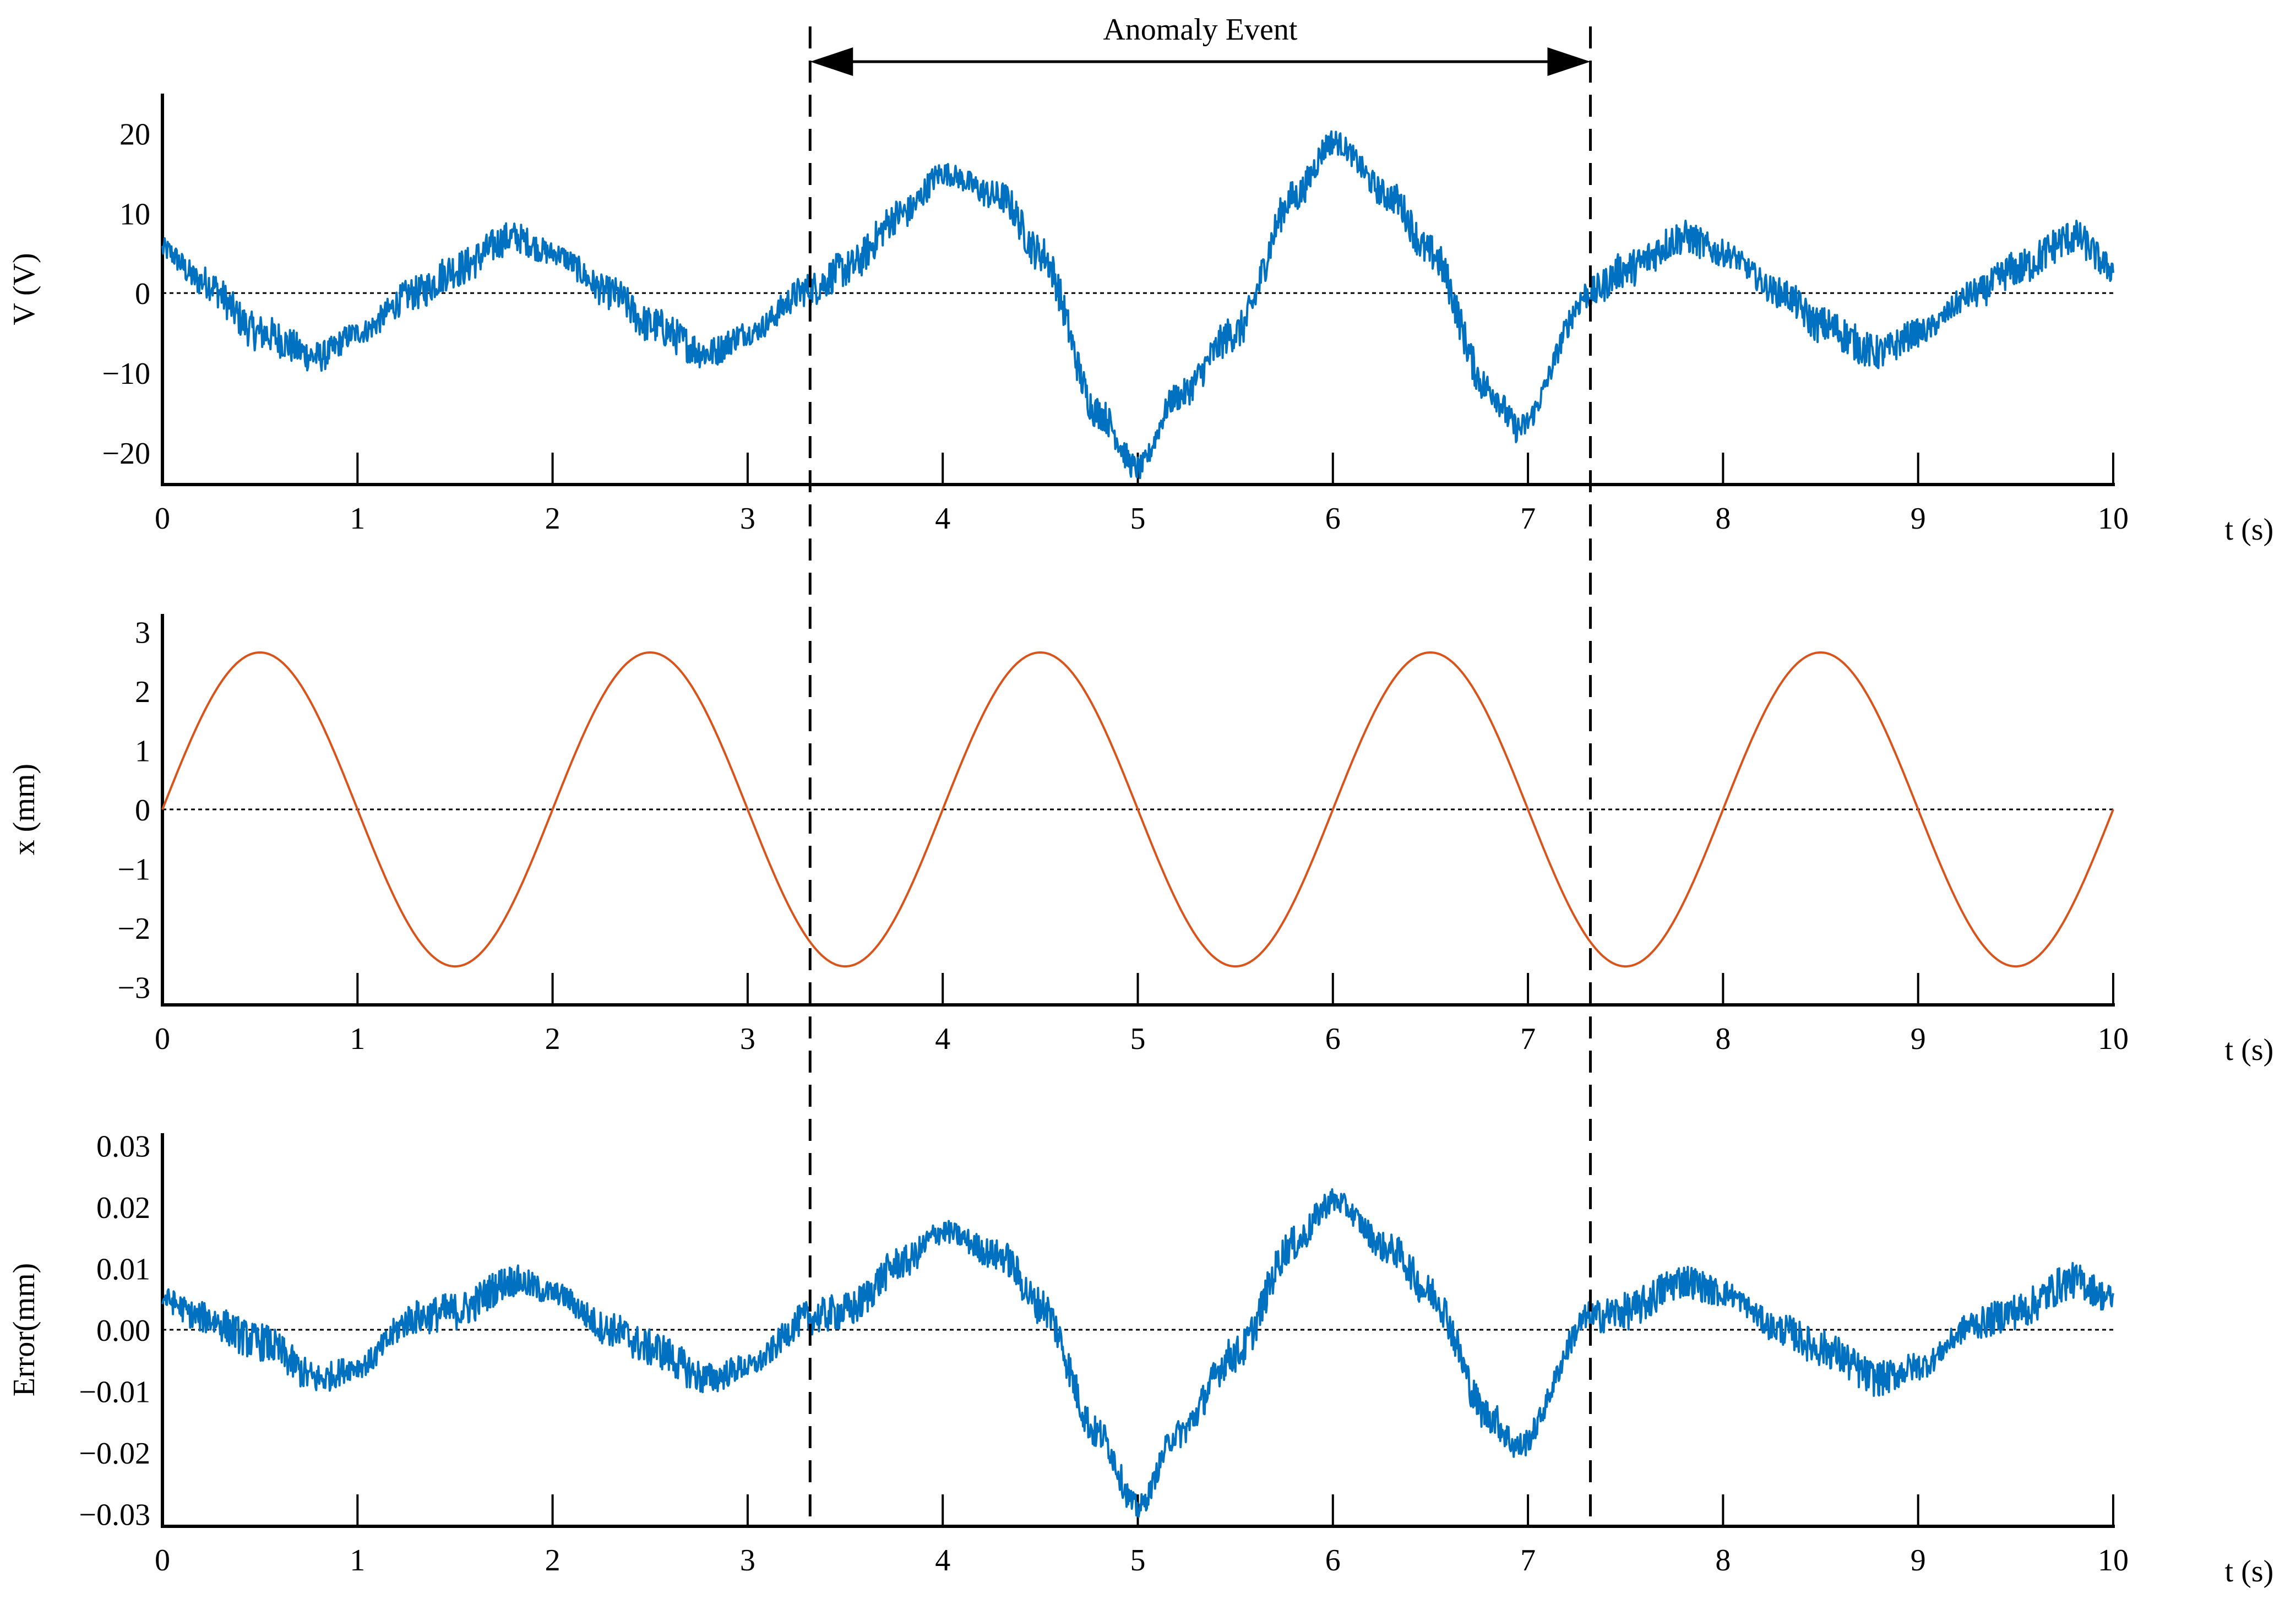 The width and height of the screenshot is (2296, 1599). What do you see at coordinates (114, 1392) in the screenshot?
I see `y-tick-label: −0.01` at bounding box center [114, 1392].